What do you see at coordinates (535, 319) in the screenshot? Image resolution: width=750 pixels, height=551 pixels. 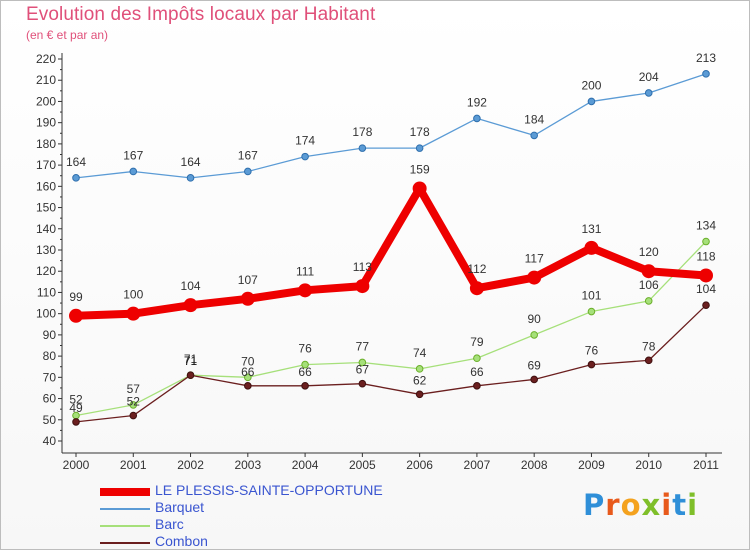 I see `data-label-barc: 90` at bounding box center [535, 319].